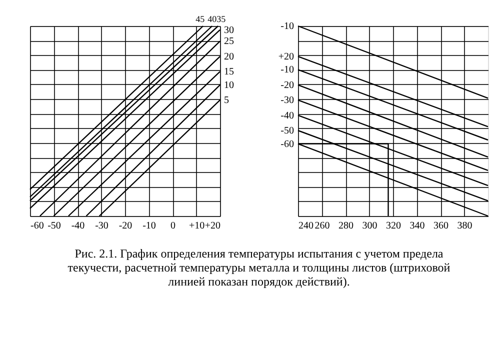 This screenshot has height=342, width=504. What do you see at coordinates (212, 226) in the screenshot?
I see `x-tick-label: +20` at bounding box center [212, 226].